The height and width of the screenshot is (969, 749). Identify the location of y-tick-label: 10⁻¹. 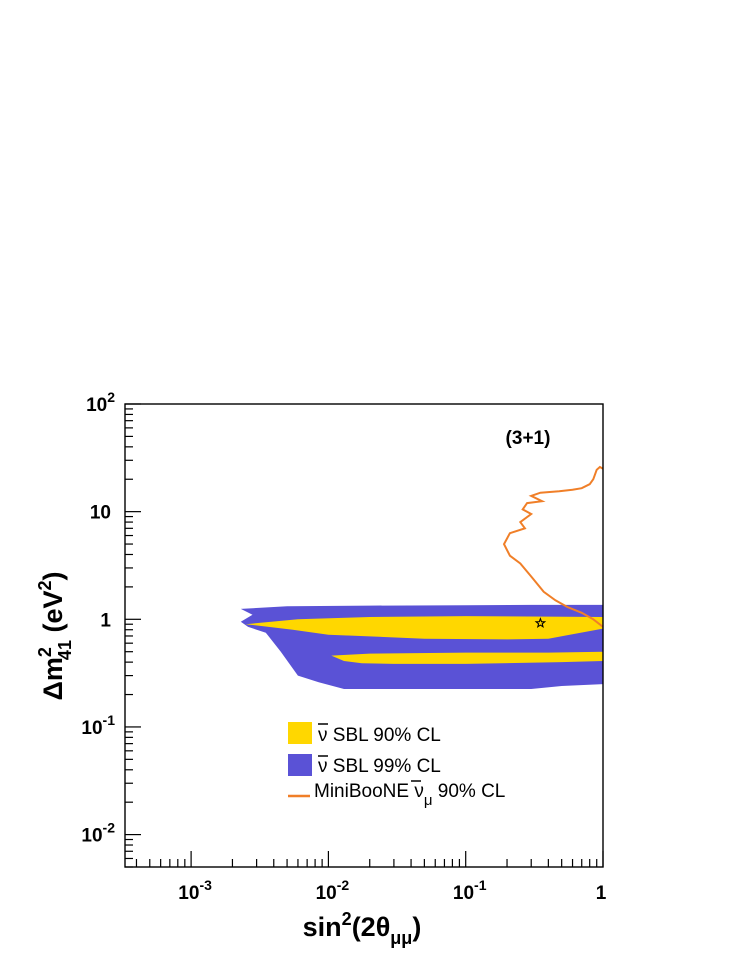
(98, 725).